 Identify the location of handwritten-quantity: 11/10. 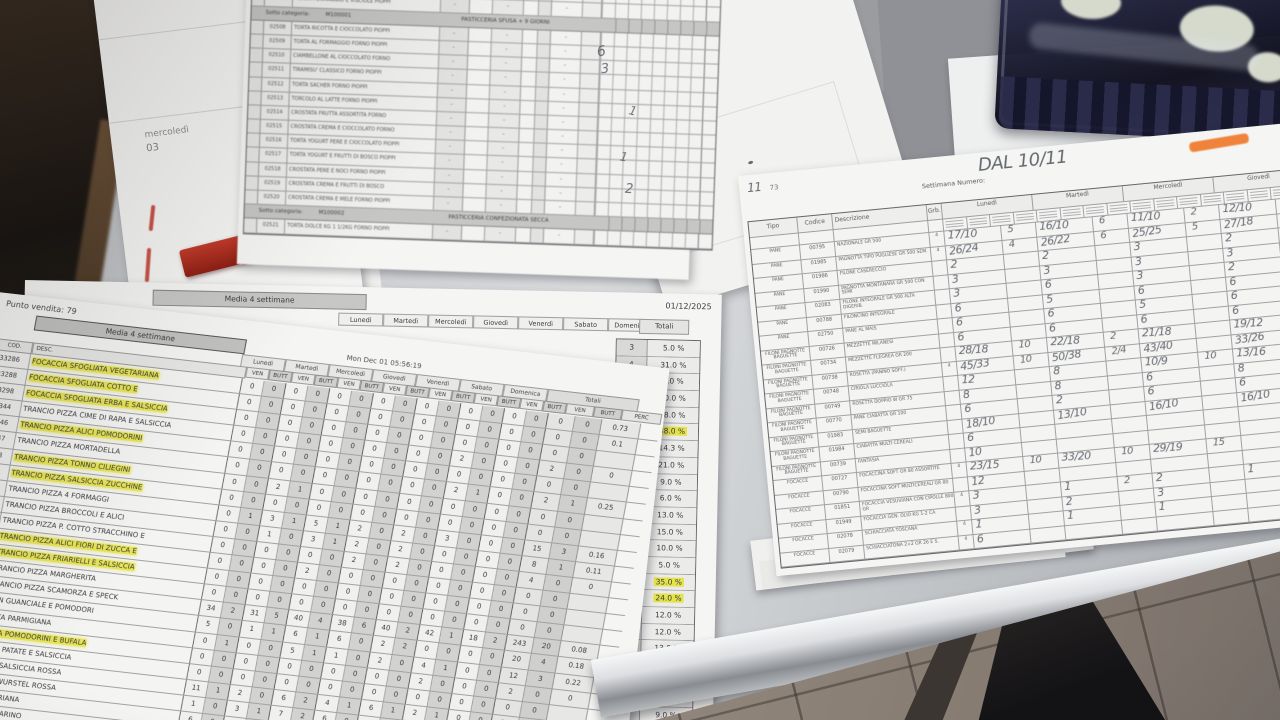
(1145, 217).